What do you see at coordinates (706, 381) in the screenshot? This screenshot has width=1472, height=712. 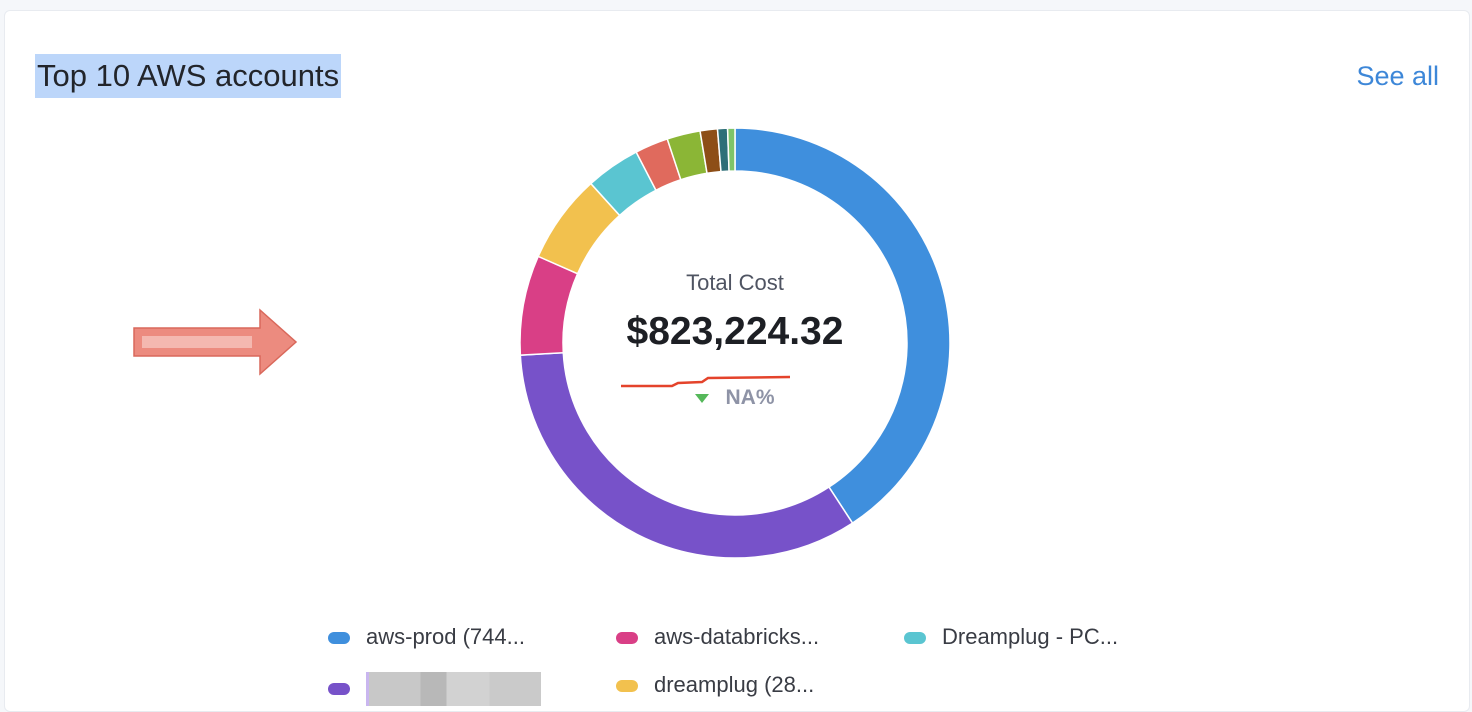 I see `annotation-underline` at bounding box center [706, 381].